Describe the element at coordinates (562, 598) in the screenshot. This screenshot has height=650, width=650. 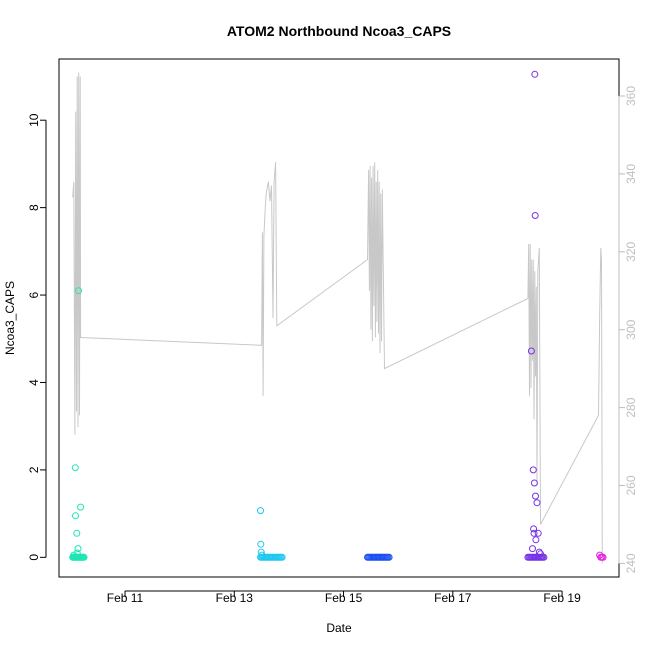
I see `x-tick-label: Feb 19` at that location.